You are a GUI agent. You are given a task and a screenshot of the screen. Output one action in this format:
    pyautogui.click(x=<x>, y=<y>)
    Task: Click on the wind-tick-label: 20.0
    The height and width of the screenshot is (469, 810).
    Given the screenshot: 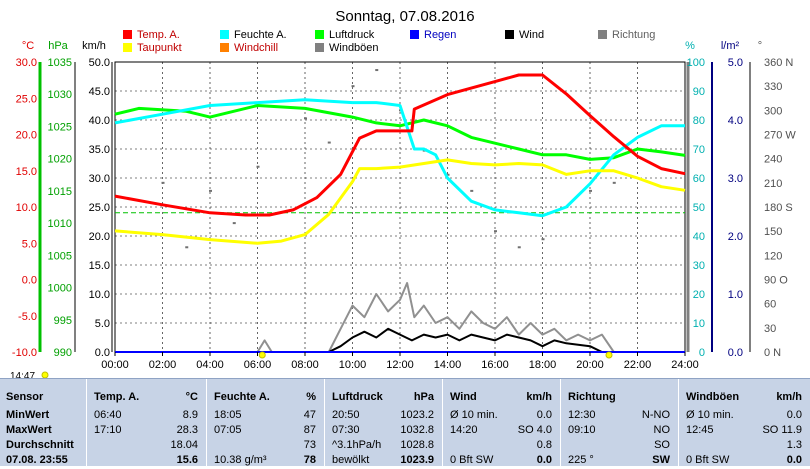 What is the action you would take?
    pyautogui.click(x=99, y=237)
    